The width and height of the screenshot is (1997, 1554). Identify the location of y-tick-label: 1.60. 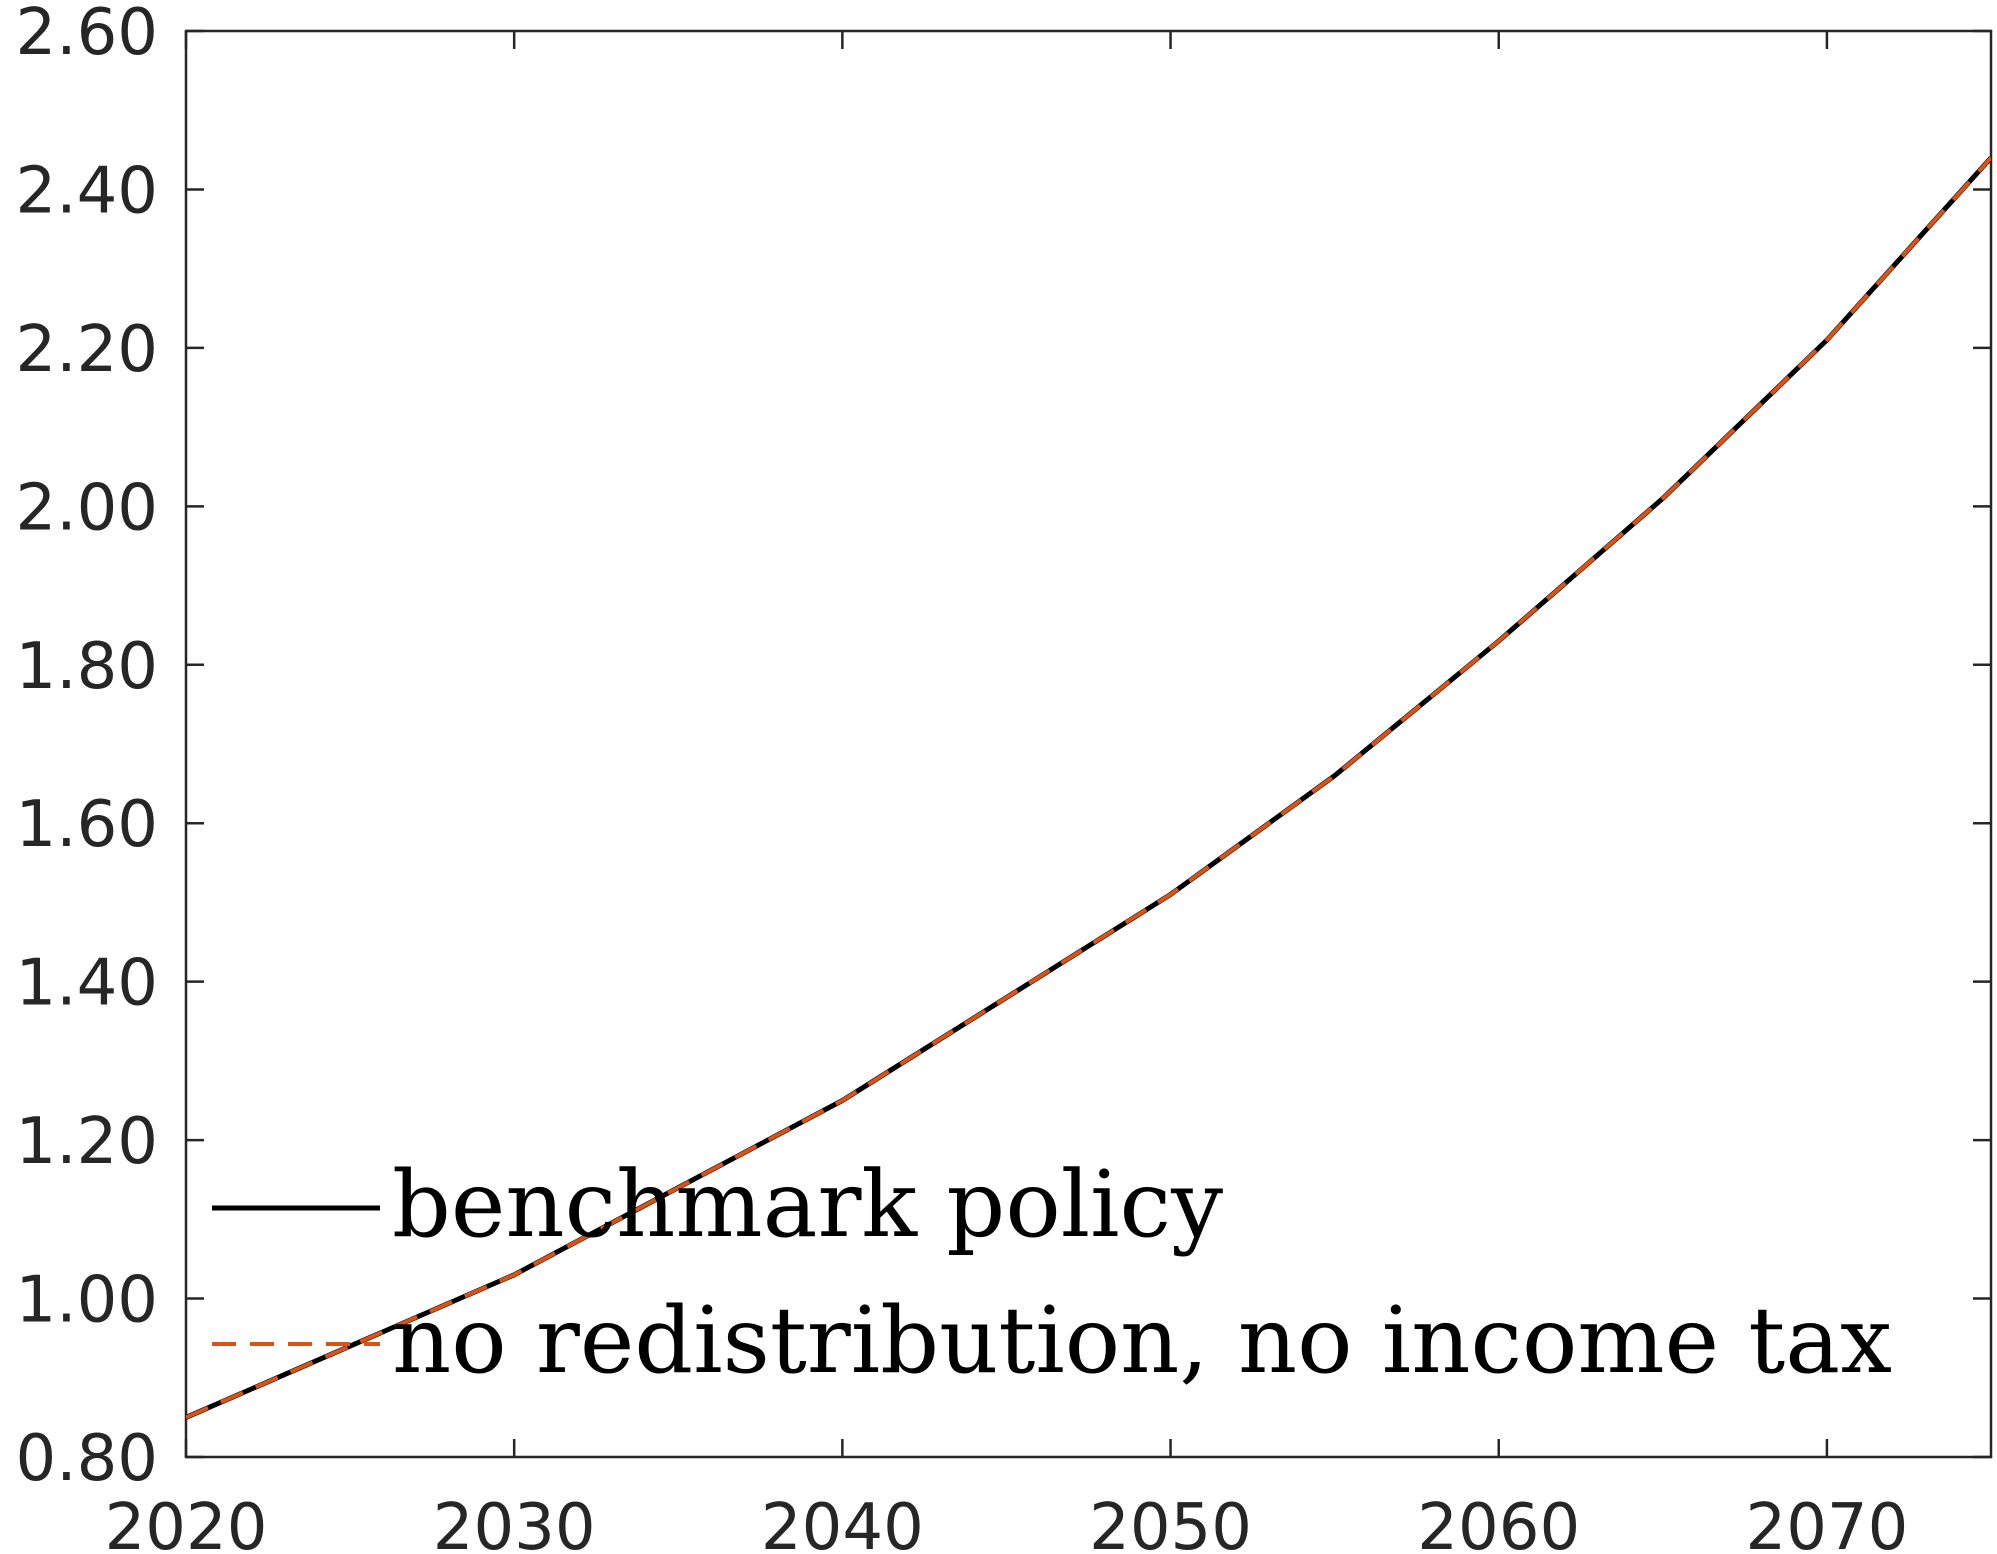
(87, 825).